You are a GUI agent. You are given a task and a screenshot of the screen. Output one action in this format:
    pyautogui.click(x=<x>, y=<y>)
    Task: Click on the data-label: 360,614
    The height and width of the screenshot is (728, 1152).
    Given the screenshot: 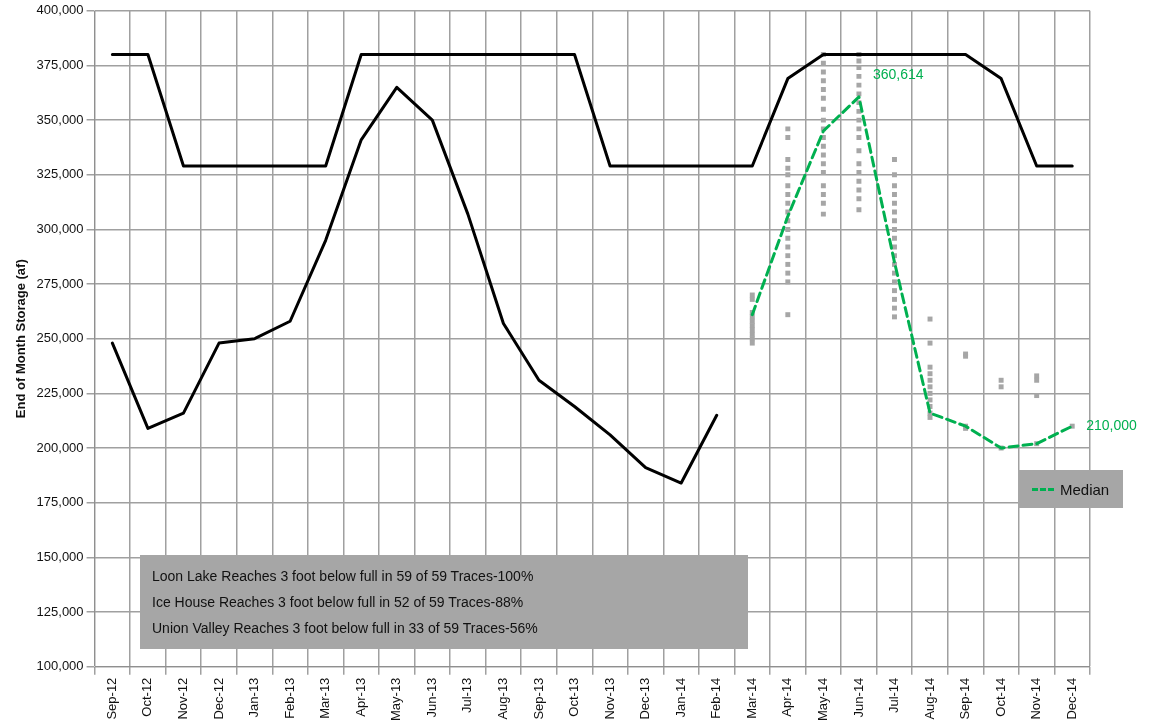 What is the action you would take?
    pyautogui.click(x=898, y=73)
    